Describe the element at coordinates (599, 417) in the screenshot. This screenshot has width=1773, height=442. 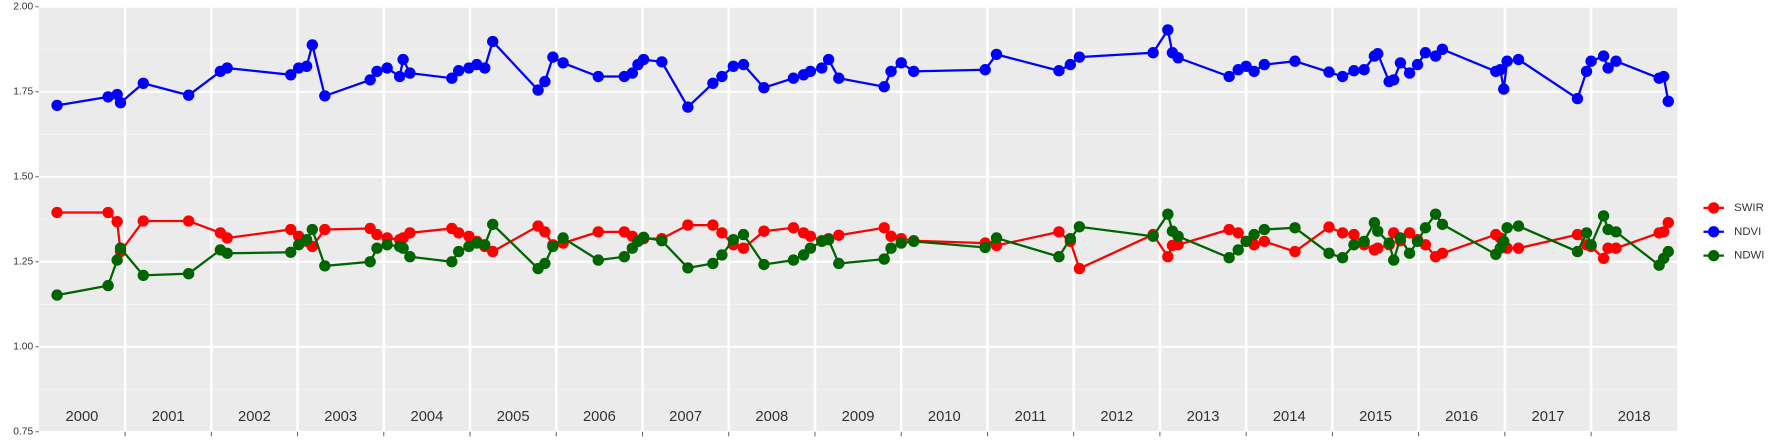
I see `year-label: 2006` at that location.